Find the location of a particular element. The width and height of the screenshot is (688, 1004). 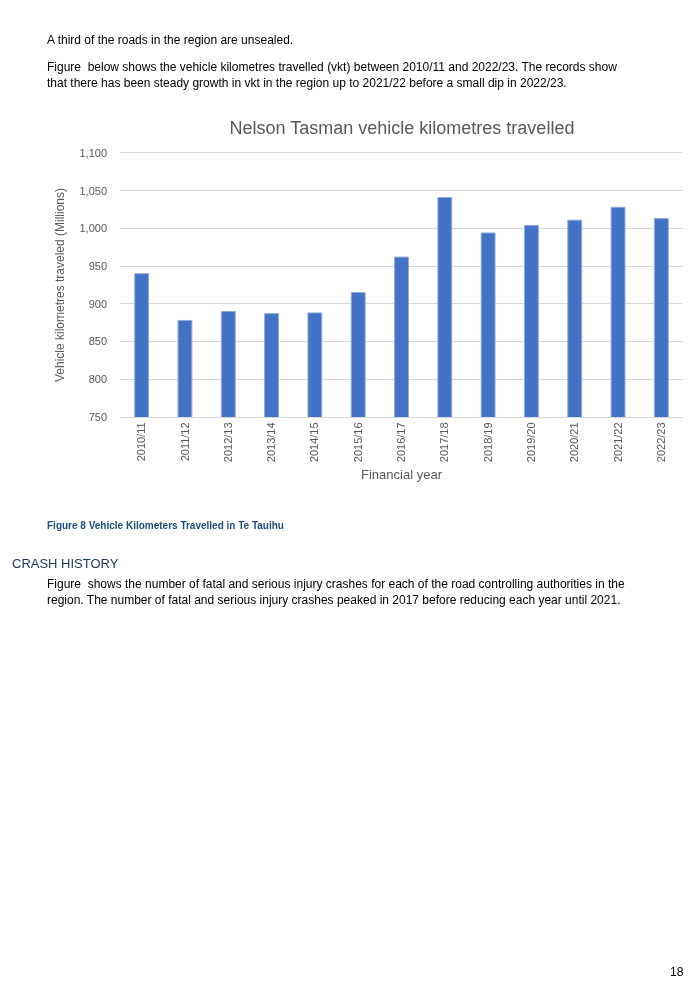

x-axis-title: Financial year is located at coordinates (402, 474).